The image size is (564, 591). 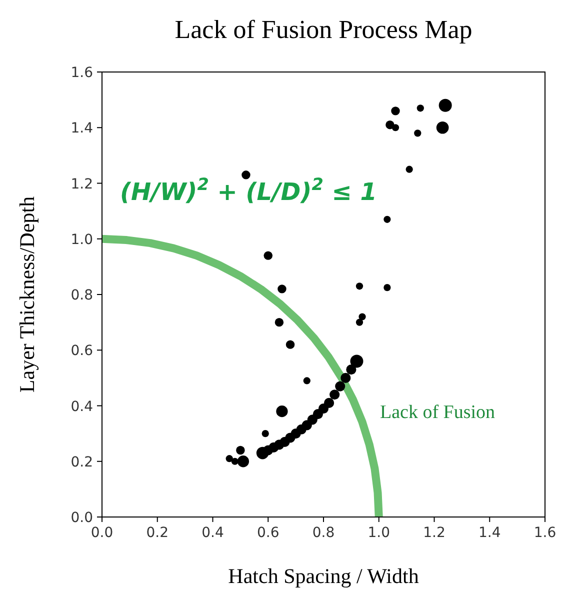 I want to click on x-tick-label: 0.0, so click(x=102, y=533).